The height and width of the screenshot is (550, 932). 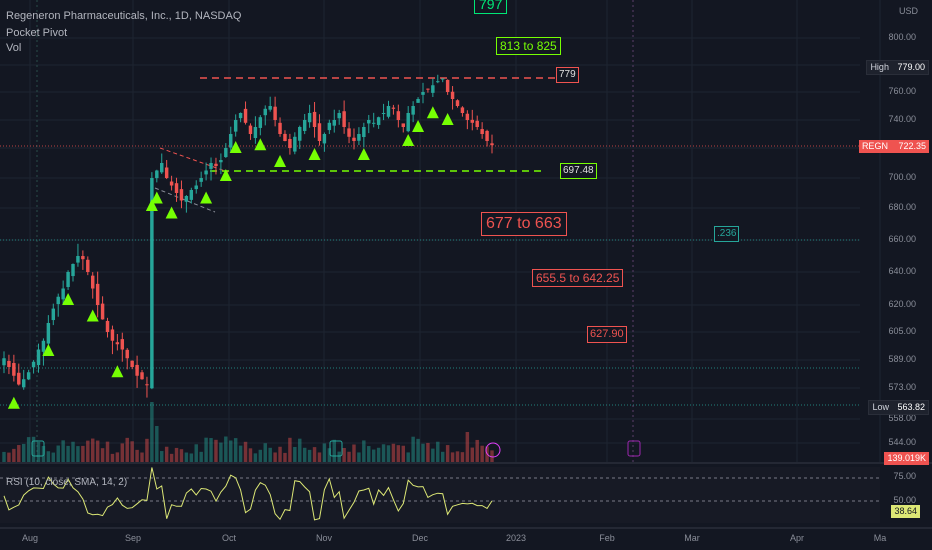 I want to click on price-tick: 660.00, so click(x=902, y=239).